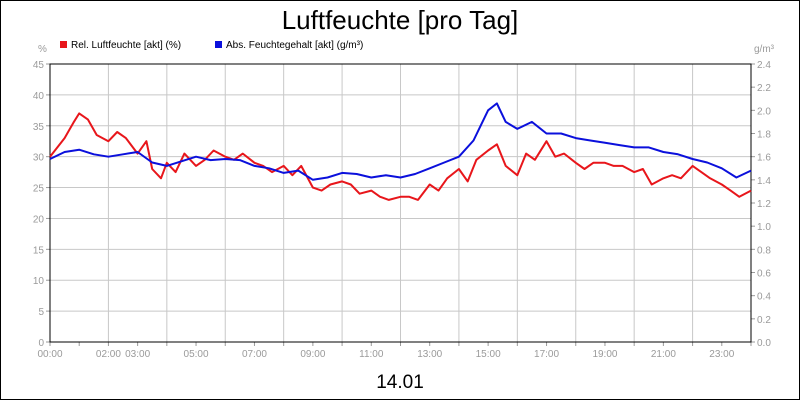  I want to click on left-tick-label: 25, so click(39, 189).